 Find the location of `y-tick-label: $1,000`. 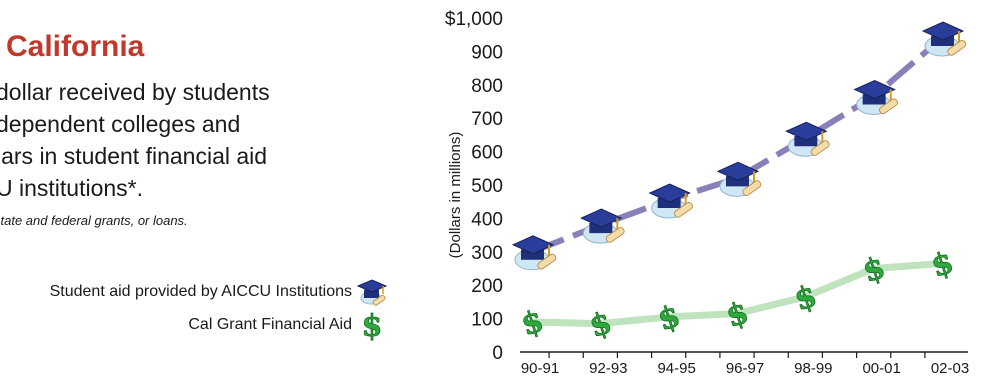

y-tick-label: $1,000 is located at coordinates (474, 19).